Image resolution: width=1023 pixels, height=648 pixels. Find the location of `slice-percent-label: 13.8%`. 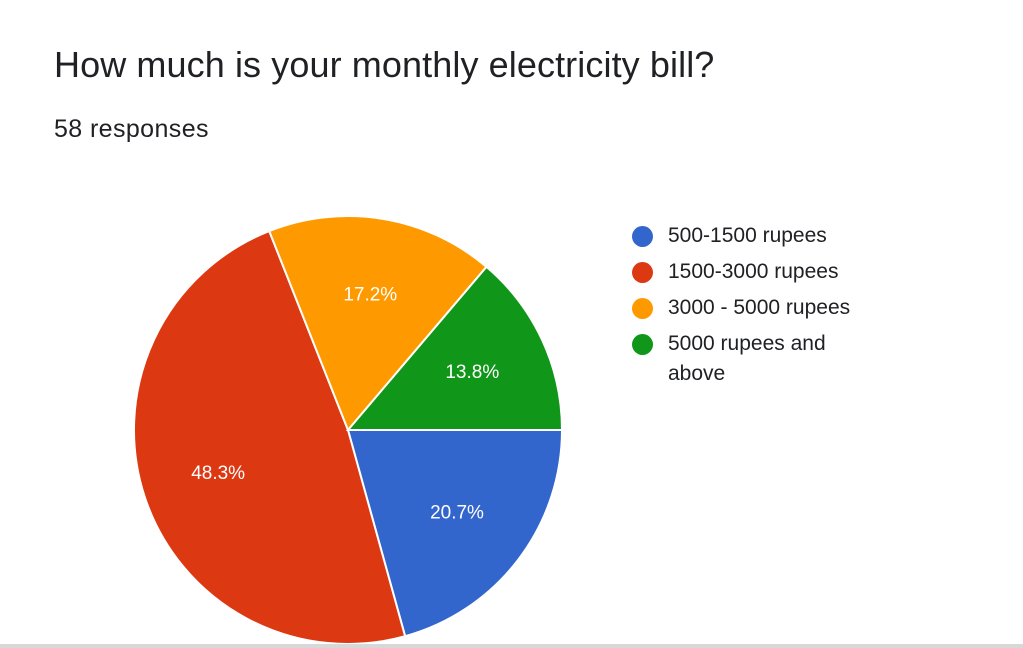

slice-percent-label: 13.8% is located at coordinates (472, 372).